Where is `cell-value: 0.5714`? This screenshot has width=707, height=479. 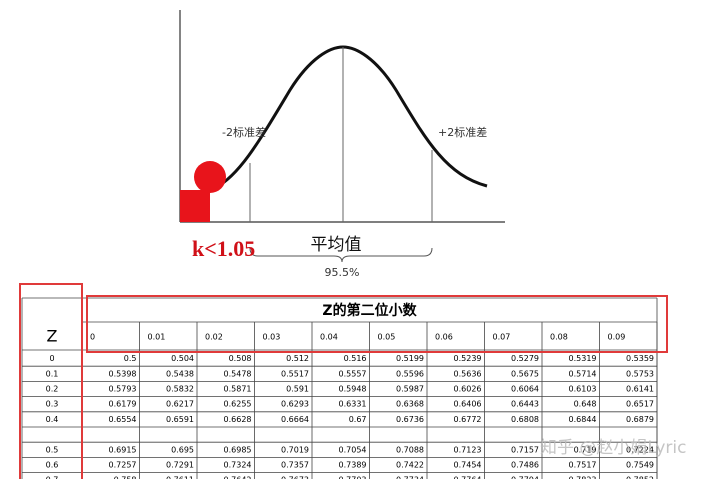 cell-value: 0.5714 is located at coordinates (583, 373).